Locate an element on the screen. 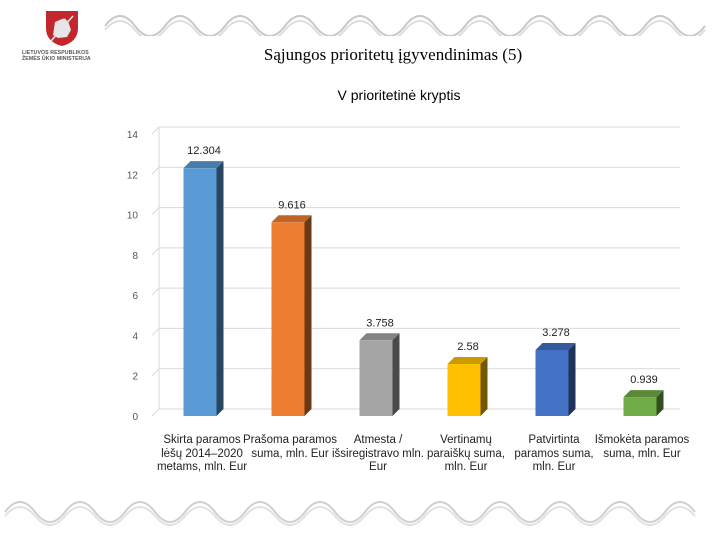  coat-of-arms-icon is located at coordinates (62, 28).